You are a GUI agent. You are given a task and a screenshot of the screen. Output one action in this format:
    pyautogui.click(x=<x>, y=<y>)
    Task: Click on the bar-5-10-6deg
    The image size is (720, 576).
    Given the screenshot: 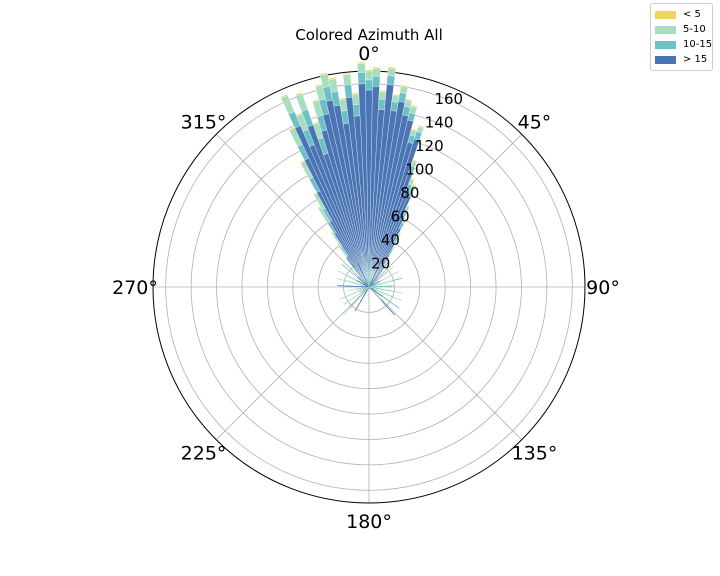 What is the action you would take?
    pyautogui.click(x=391, y=72)
    